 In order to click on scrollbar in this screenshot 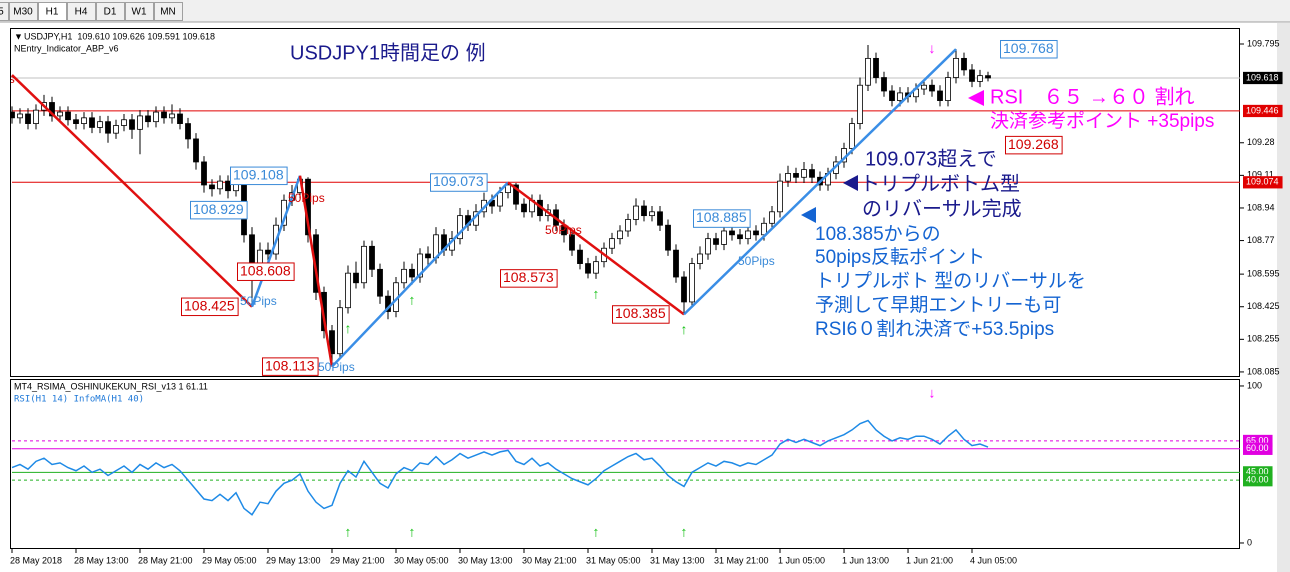, I will do `click(1283, 297)`.